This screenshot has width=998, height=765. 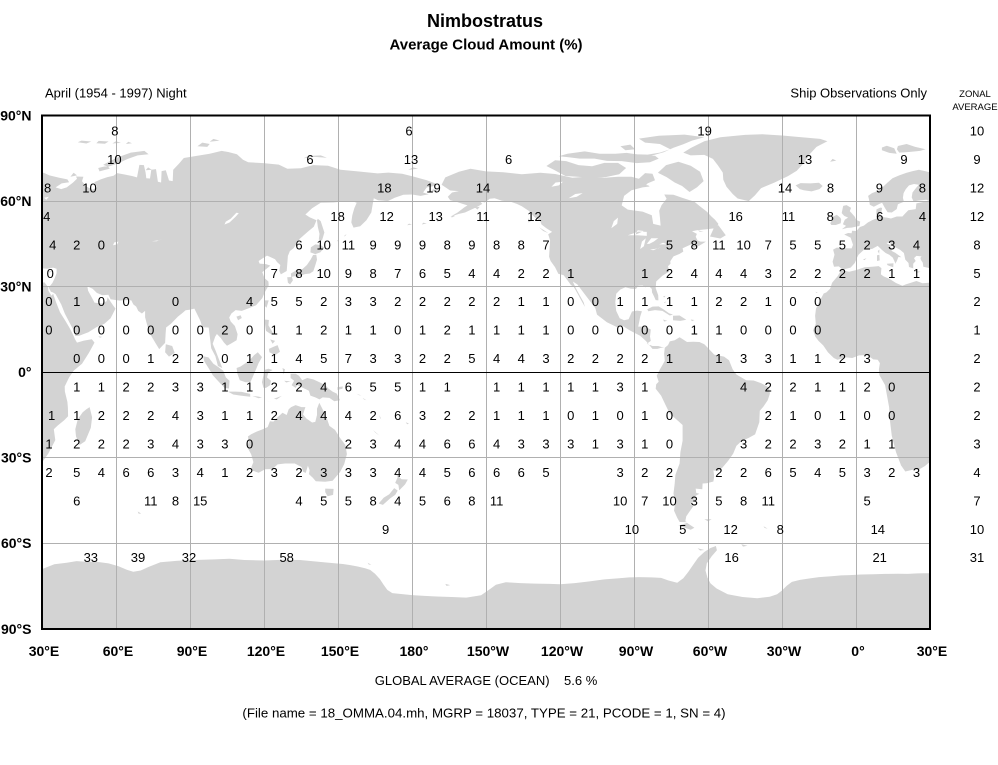 What do you see at coordinates (785, 187) in the screenshot?
I see `svg-text: 14` at bounding box center [785, 187].